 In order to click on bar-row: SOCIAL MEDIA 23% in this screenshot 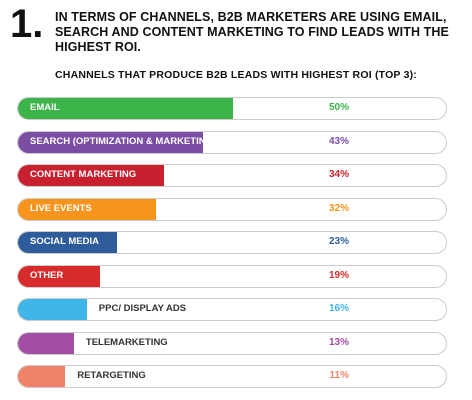, I will do `click(232, 242)`.